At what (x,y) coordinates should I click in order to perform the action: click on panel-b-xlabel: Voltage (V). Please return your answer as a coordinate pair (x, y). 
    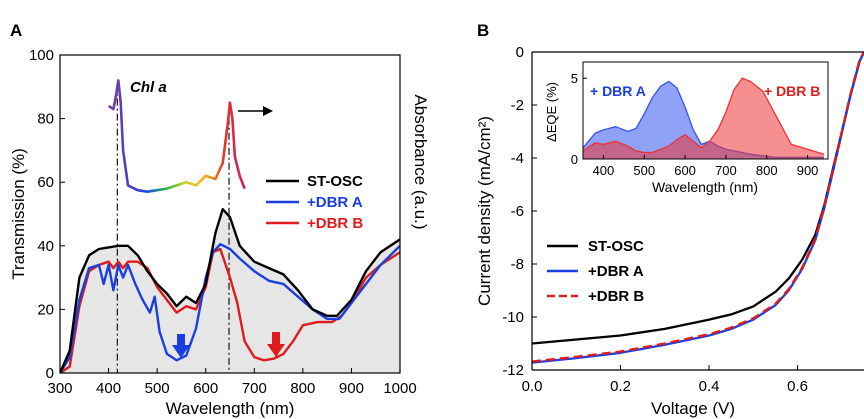
    Looking at the image, I should click on (693, 408).